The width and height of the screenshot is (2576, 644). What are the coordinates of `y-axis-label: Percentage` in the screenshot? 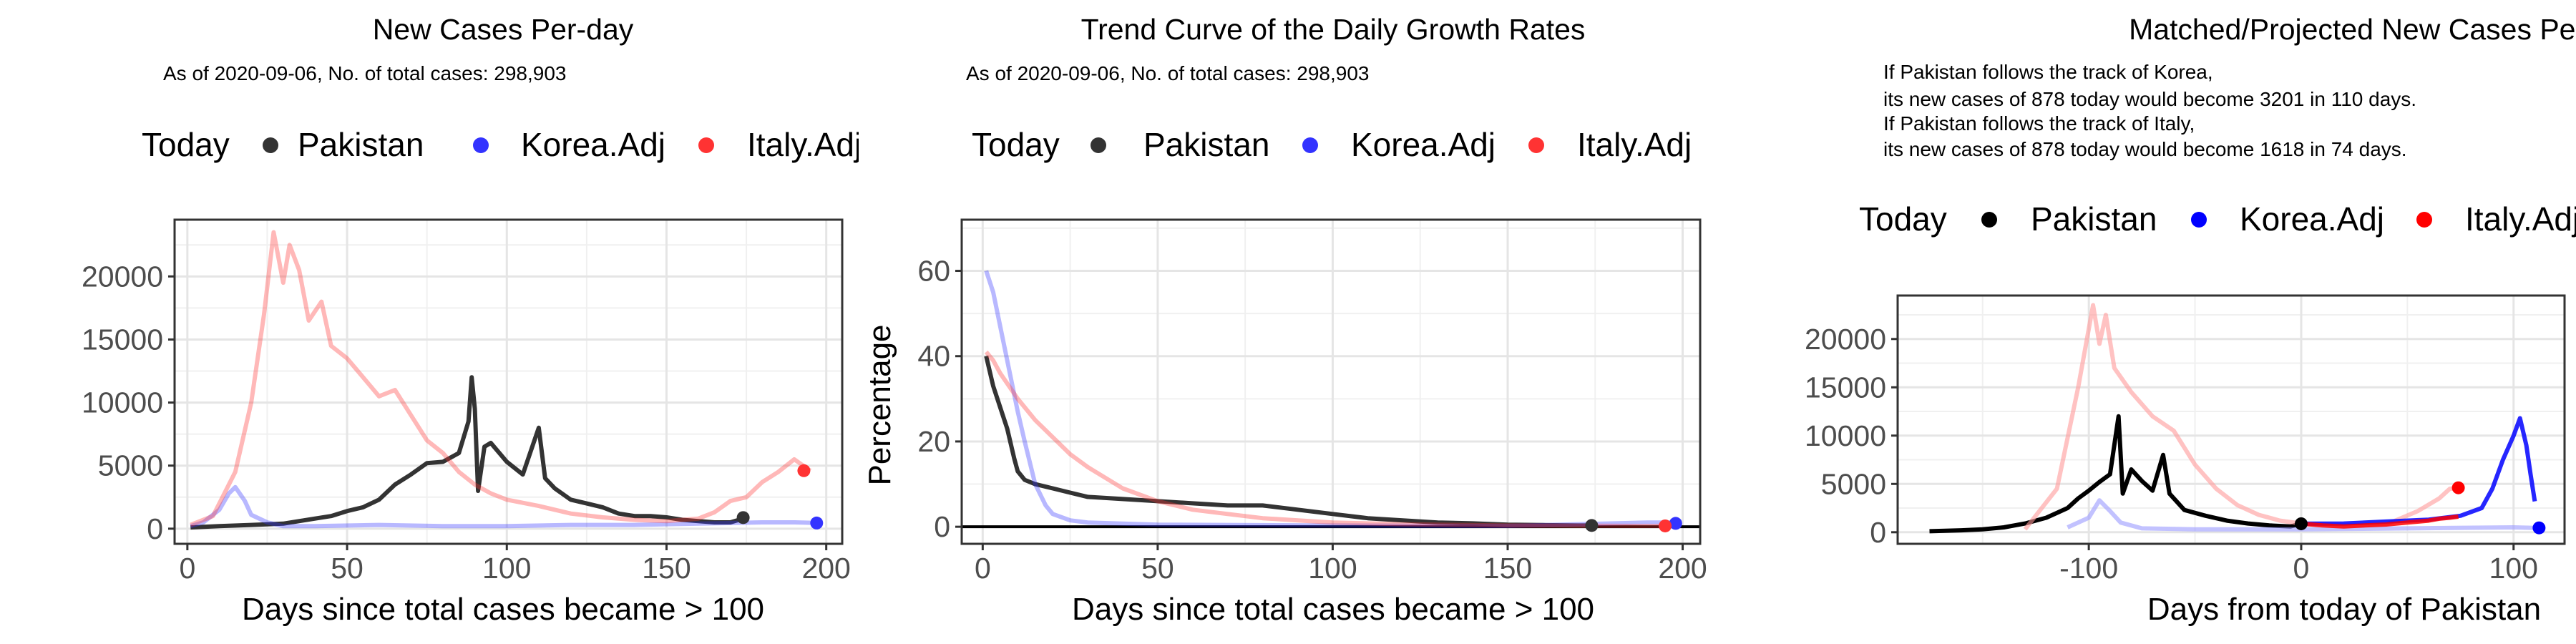 It's located at (879, 404).